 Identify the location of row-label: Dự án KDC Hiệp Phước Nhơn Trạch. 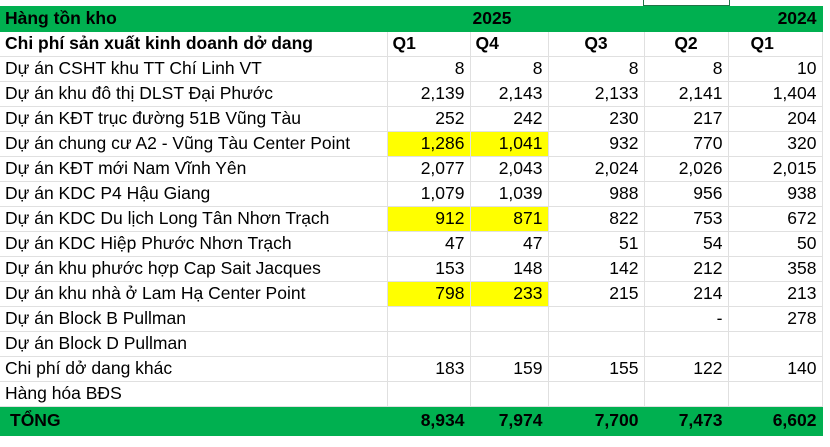
(194, 244).